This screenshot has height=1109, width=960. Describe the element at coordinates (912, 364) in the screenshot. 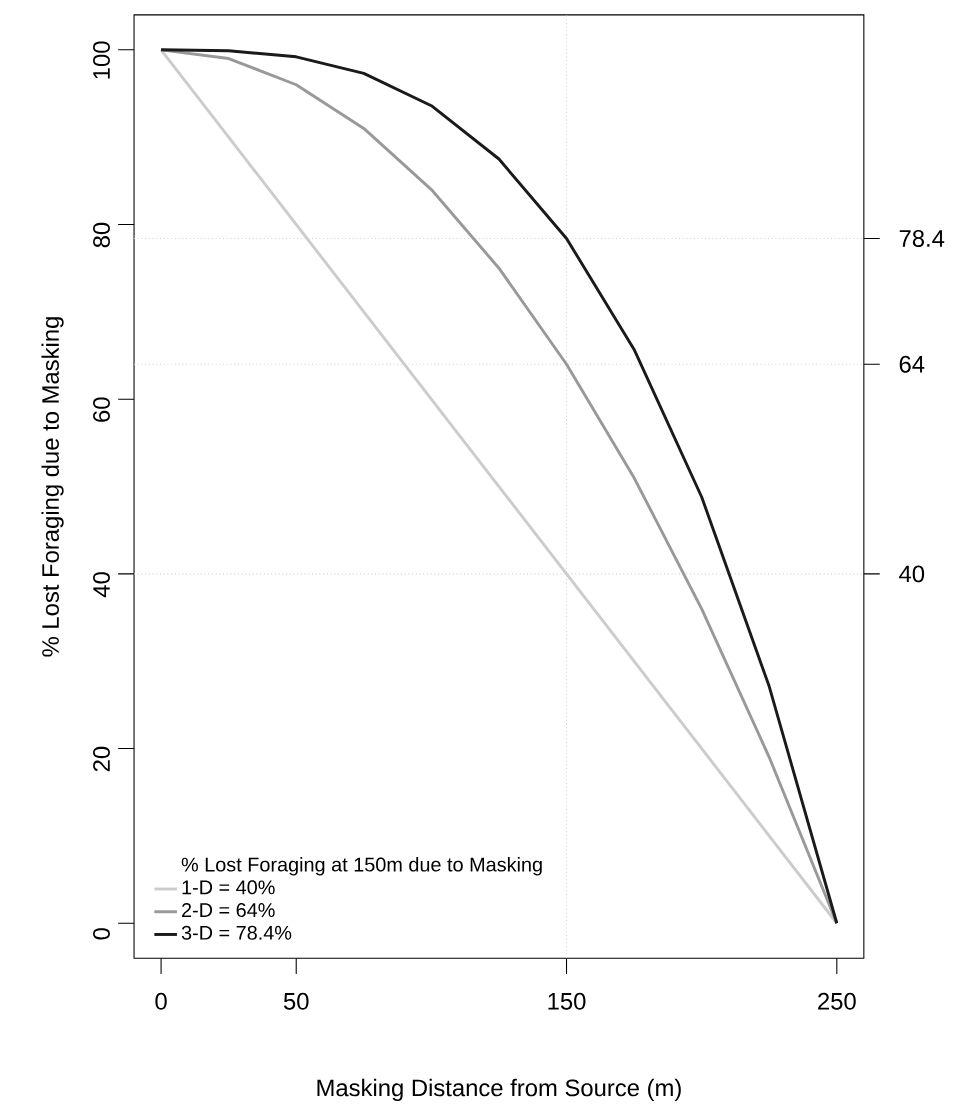

I see `y2-tick-label: 64` at that location.